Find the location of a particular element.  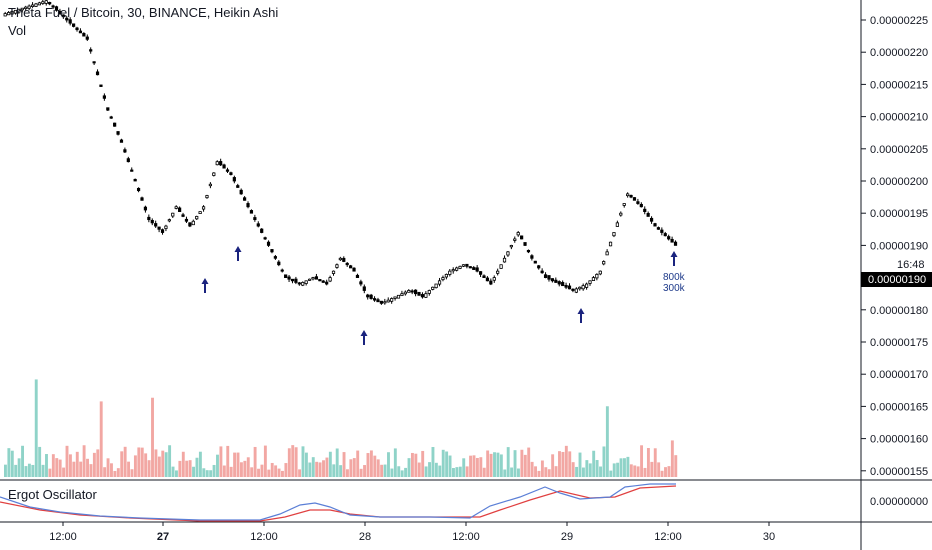

price-tick-label: 0.00000210 is located at coordinates (899, 118).